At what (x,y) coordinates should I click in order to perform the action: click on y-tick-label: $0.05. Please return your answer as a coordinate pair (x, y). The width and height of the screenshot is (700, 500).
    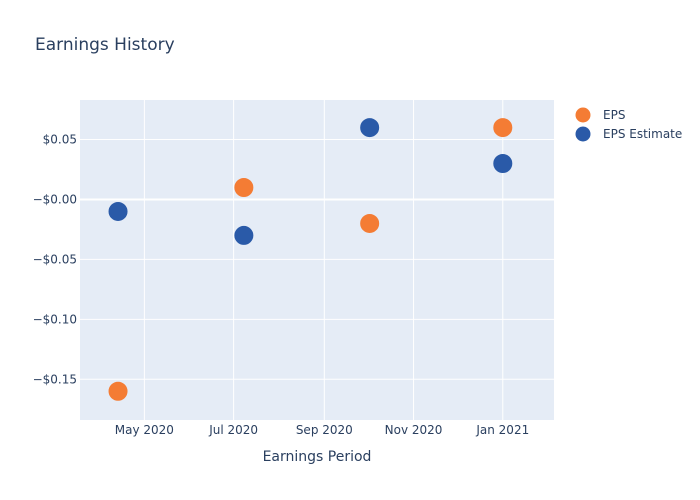
    Looking at the image, I should click on (60, 140).